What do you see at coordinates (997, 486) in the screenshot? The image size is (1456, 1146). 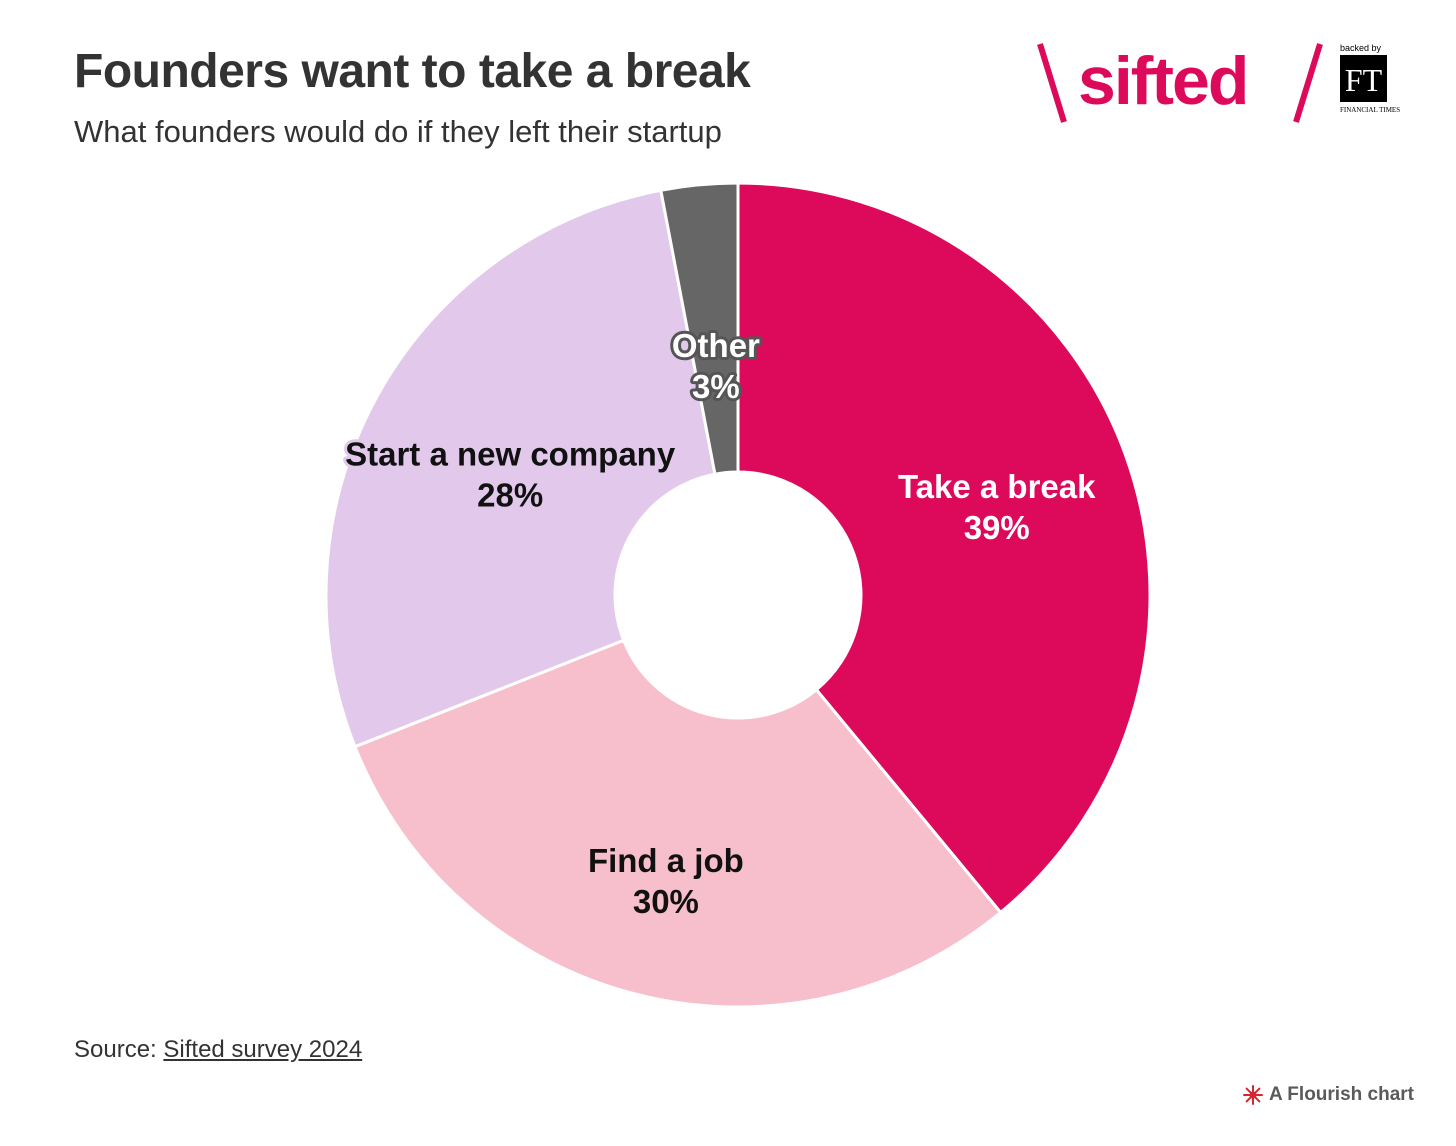 I see `slice-label-name: Take a break` at bounding box center [997, 486].